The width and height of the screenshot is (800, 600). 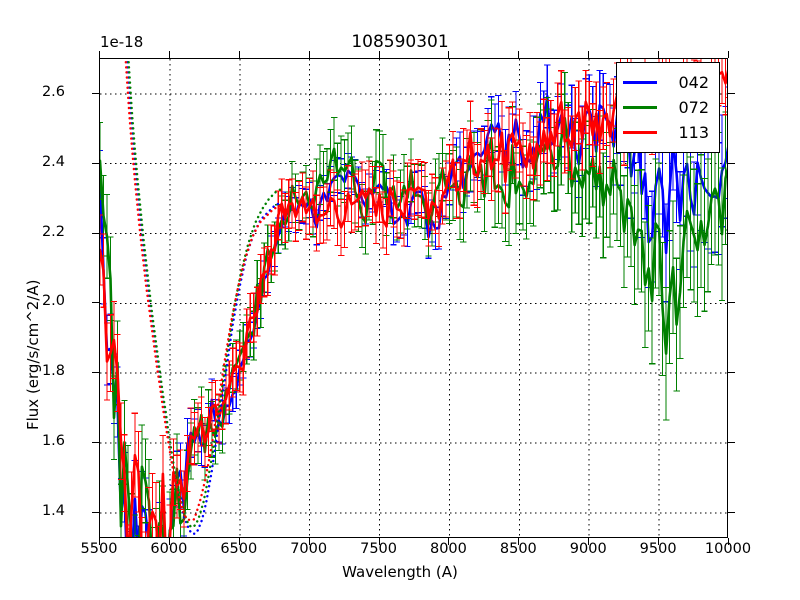 What do you see at coordinates (667, 132) in the screenshot?
I see `legend-item: 113` at bounding box center [667, 132].